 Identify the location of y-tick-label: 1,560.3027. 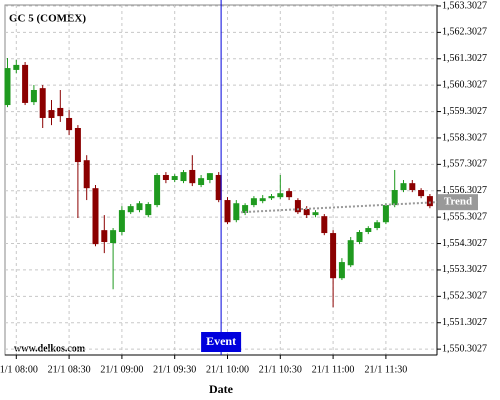
(464, 84).